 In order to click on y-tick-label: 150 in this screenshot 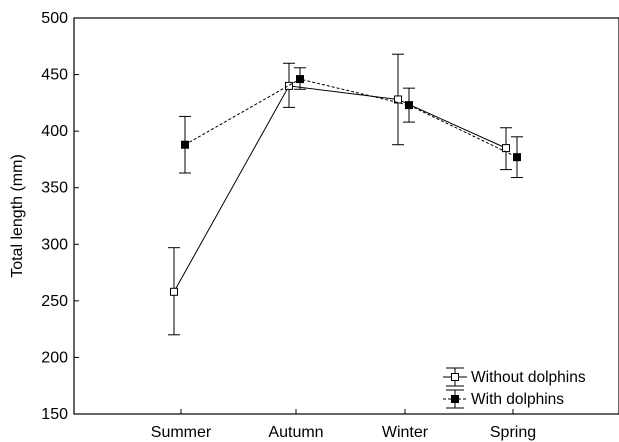, I will do `click(54, 414)`.